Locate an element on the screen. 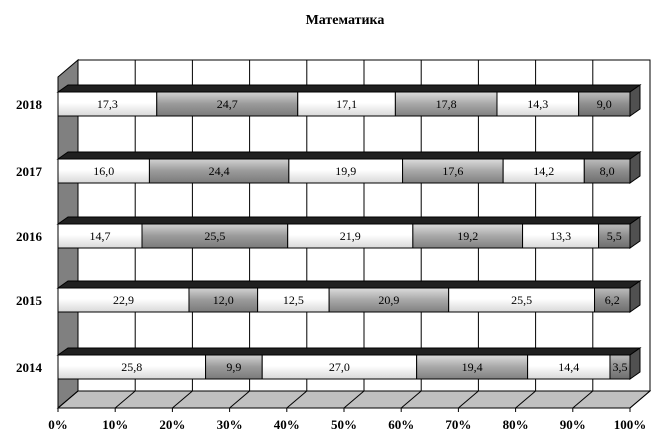 Image resolution: width=651 pixels, height=430 pixels. x-tick-label: 90% is located at coordinates (573, 423).